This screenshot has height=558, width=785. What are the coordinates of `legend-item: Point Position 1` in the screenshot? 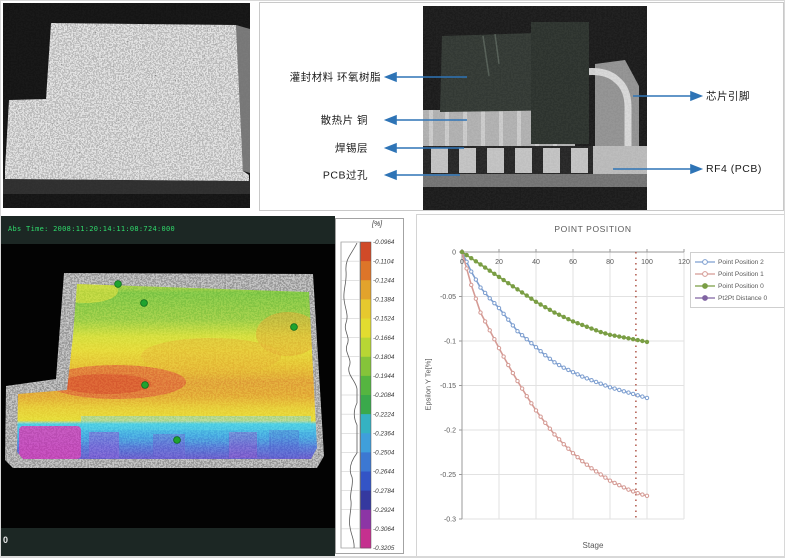 It's located at (739, 274).